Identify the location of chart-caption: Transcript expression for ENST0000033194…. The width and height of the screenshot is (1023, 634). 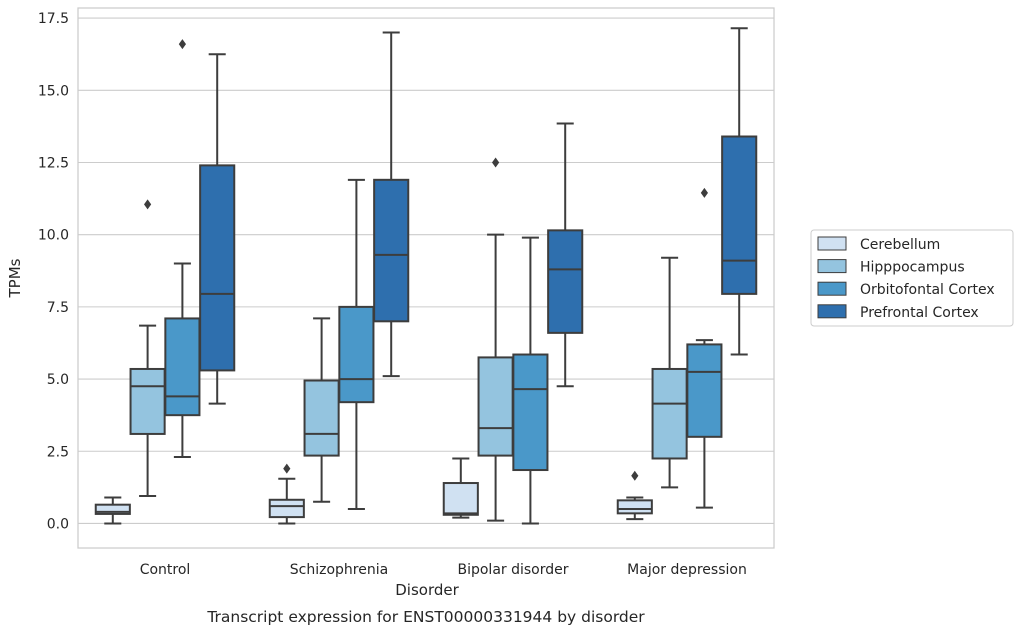
(425, 617).